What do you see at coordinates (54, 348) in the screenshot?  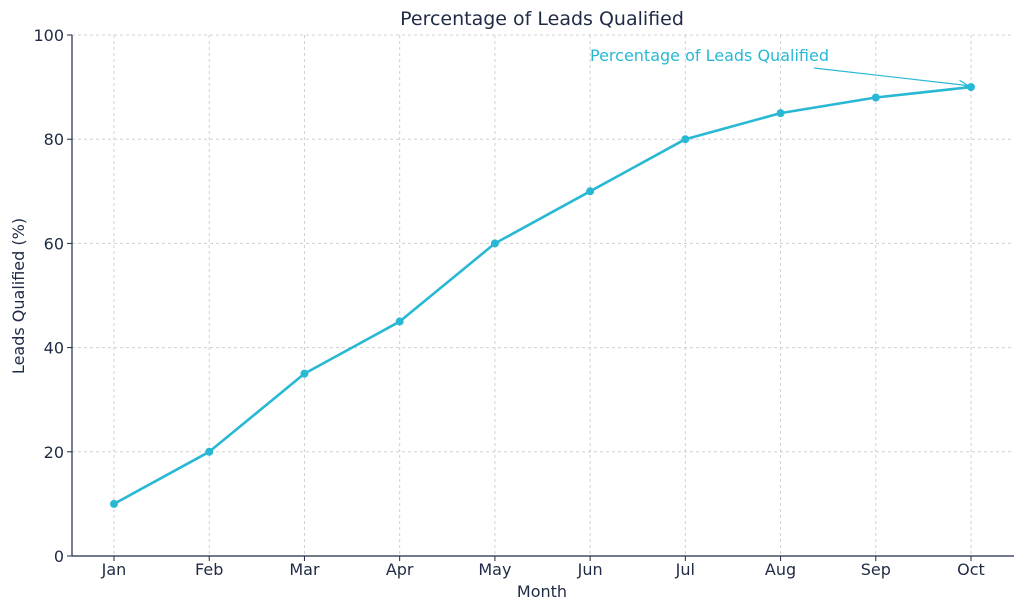 I see `y-tick-label: 40` at bounding box center [54, 348].